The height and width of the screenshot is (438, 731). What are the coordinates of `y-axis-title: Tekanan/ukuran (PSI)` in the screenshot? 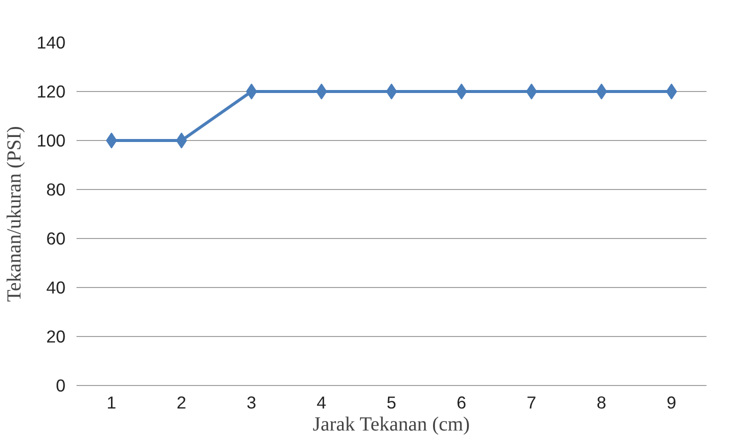 It's located at (15, 214).